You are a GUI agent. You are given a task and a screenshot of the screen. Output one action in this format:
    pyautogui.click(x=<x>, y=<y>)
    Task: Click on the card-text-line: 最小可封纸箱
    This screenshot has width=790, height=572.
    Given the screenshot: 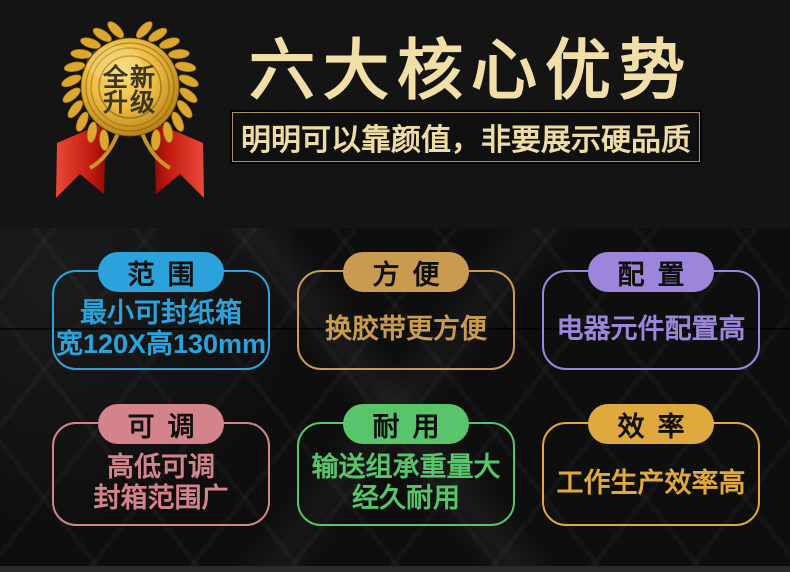 What is the action you would take?
    pyautogui.click(x=161, y=313)
    